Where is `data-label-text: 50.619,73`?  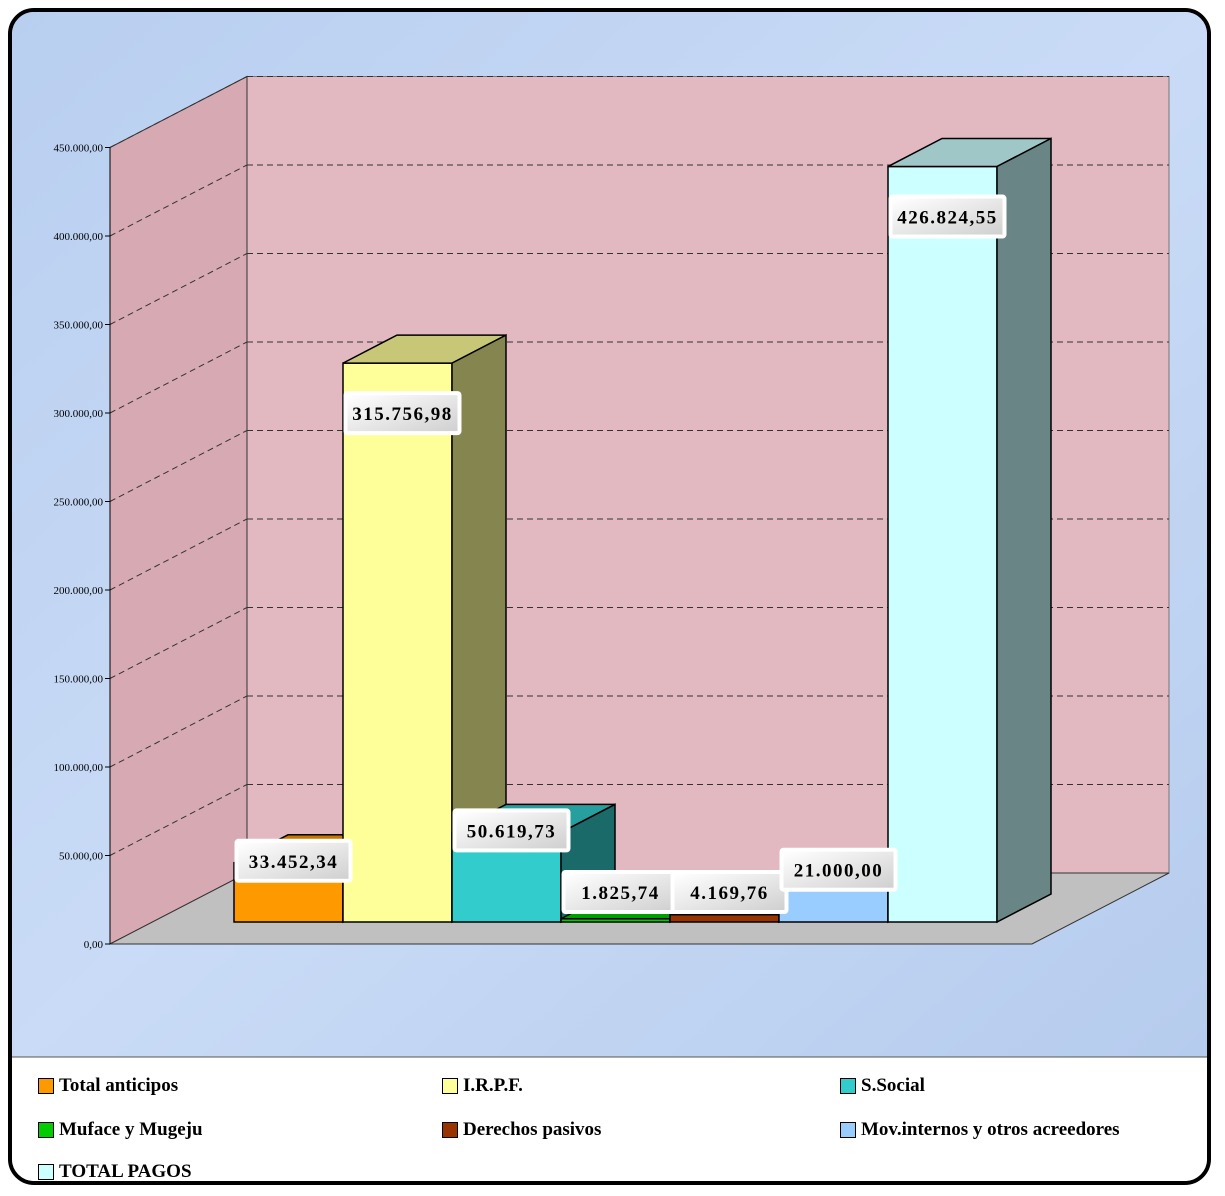 data-label-text: 50.619,73 is located at coordinates (512, 831).